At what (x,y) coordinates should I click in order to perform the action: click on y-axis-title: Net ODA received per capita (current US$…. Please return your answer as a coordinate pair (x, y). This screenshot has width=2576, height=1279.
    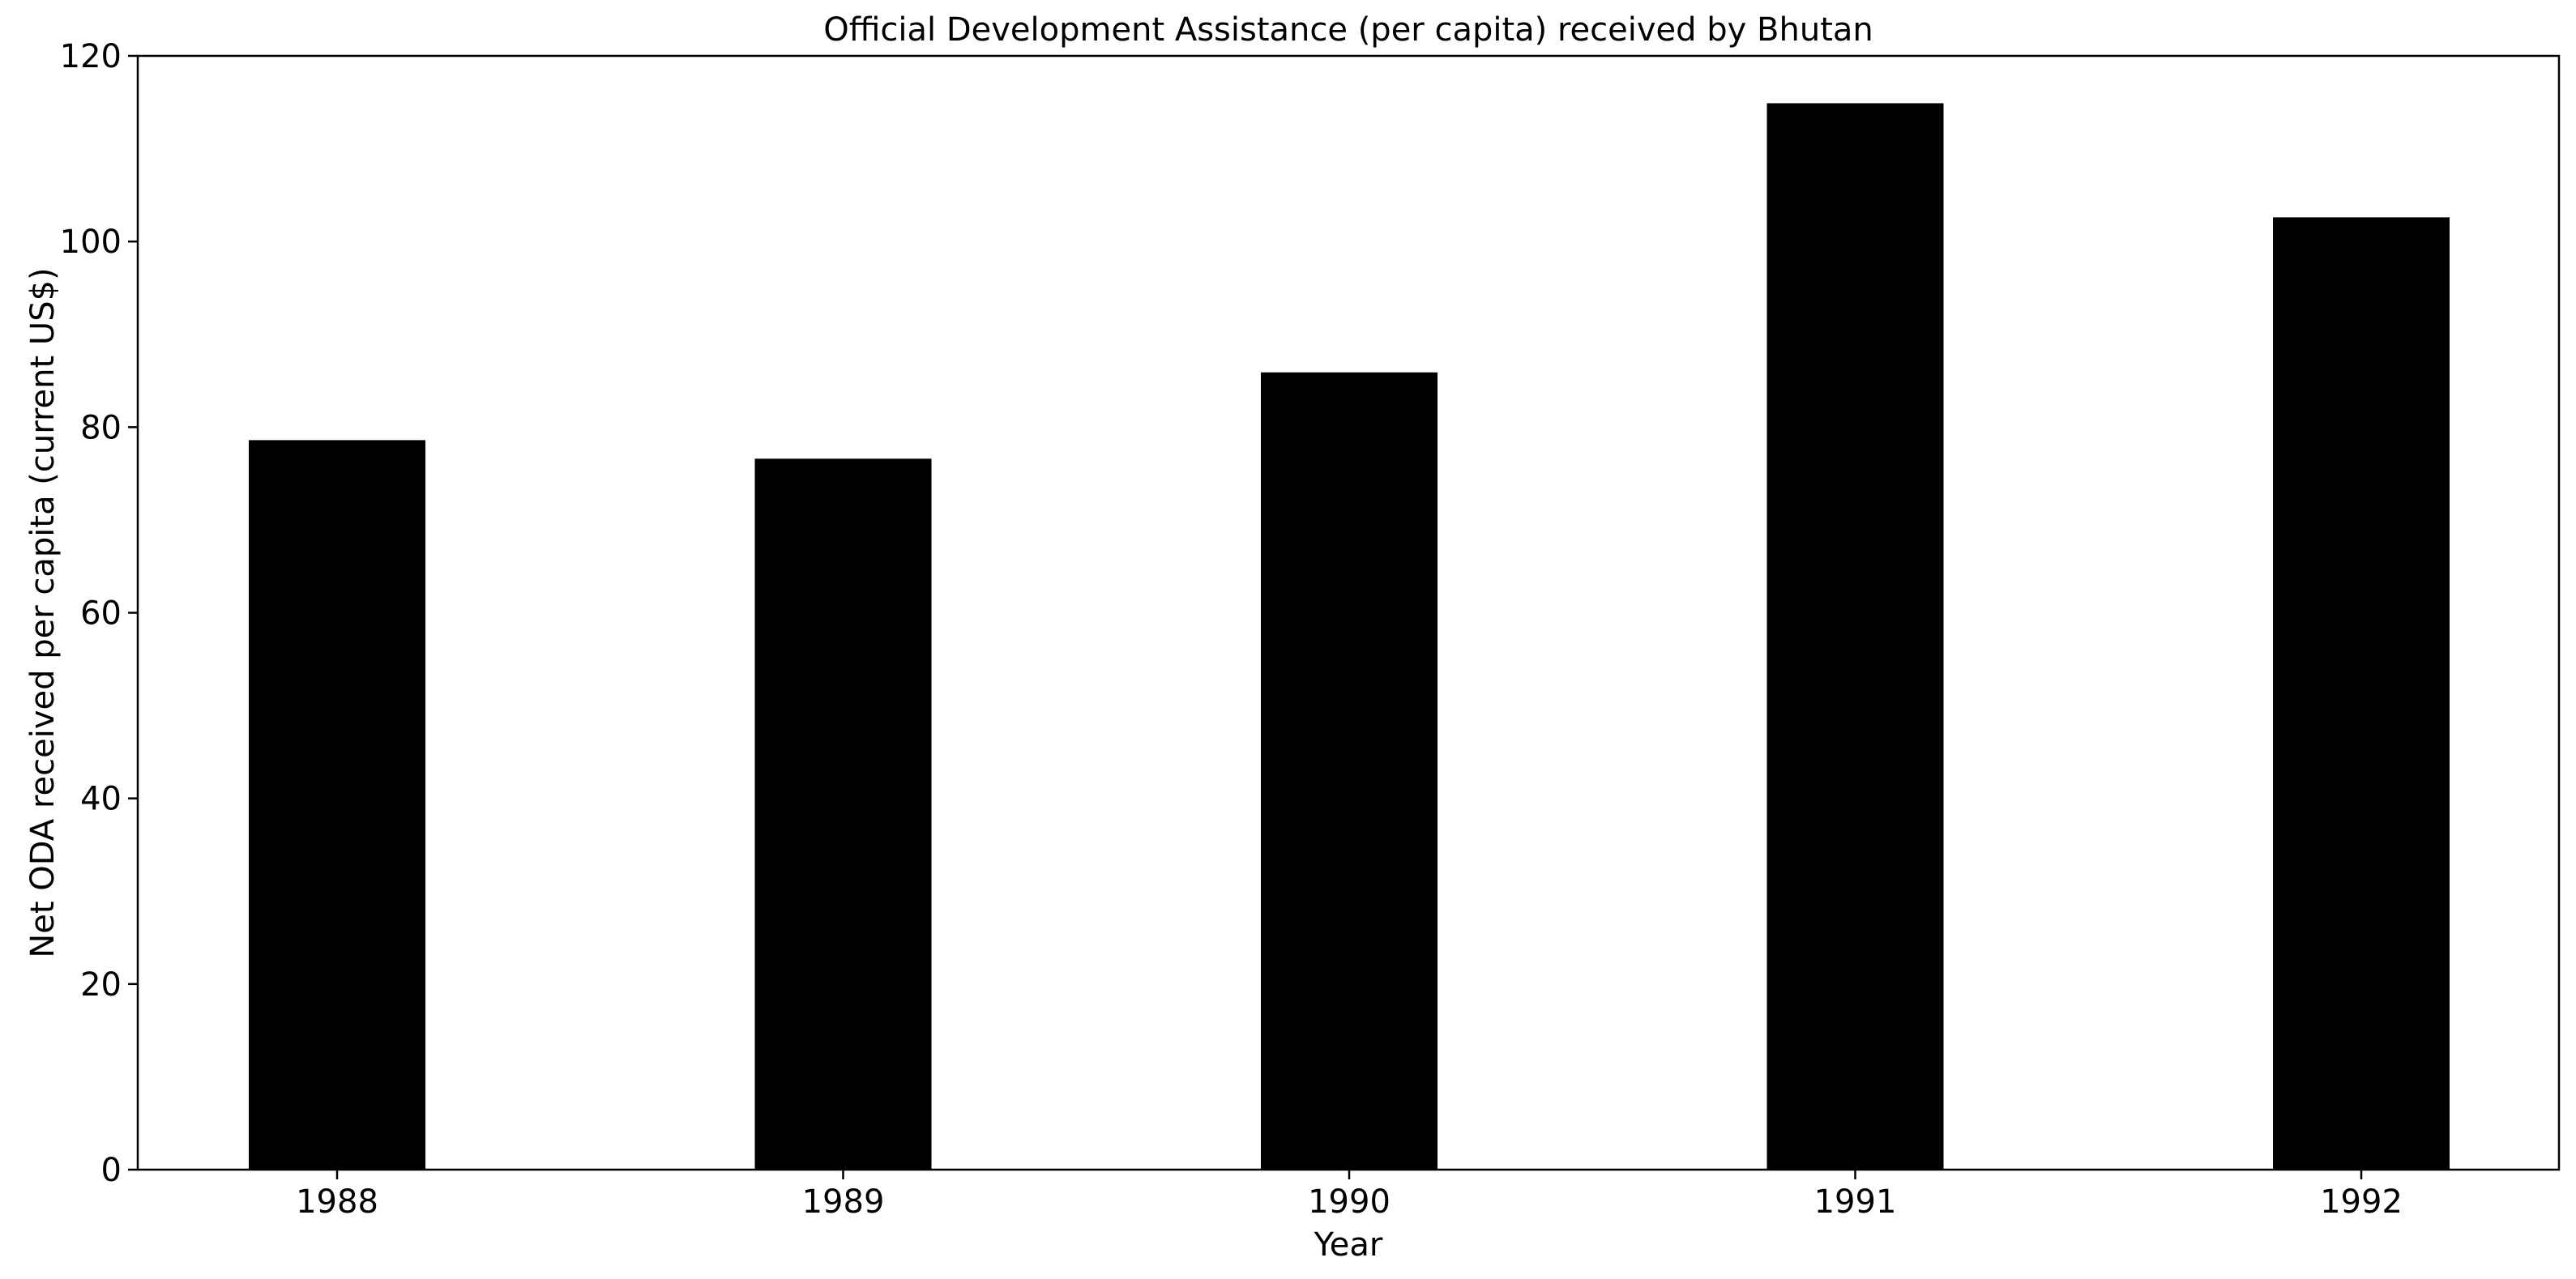
    Looking at the image, I should click on (43, 612).